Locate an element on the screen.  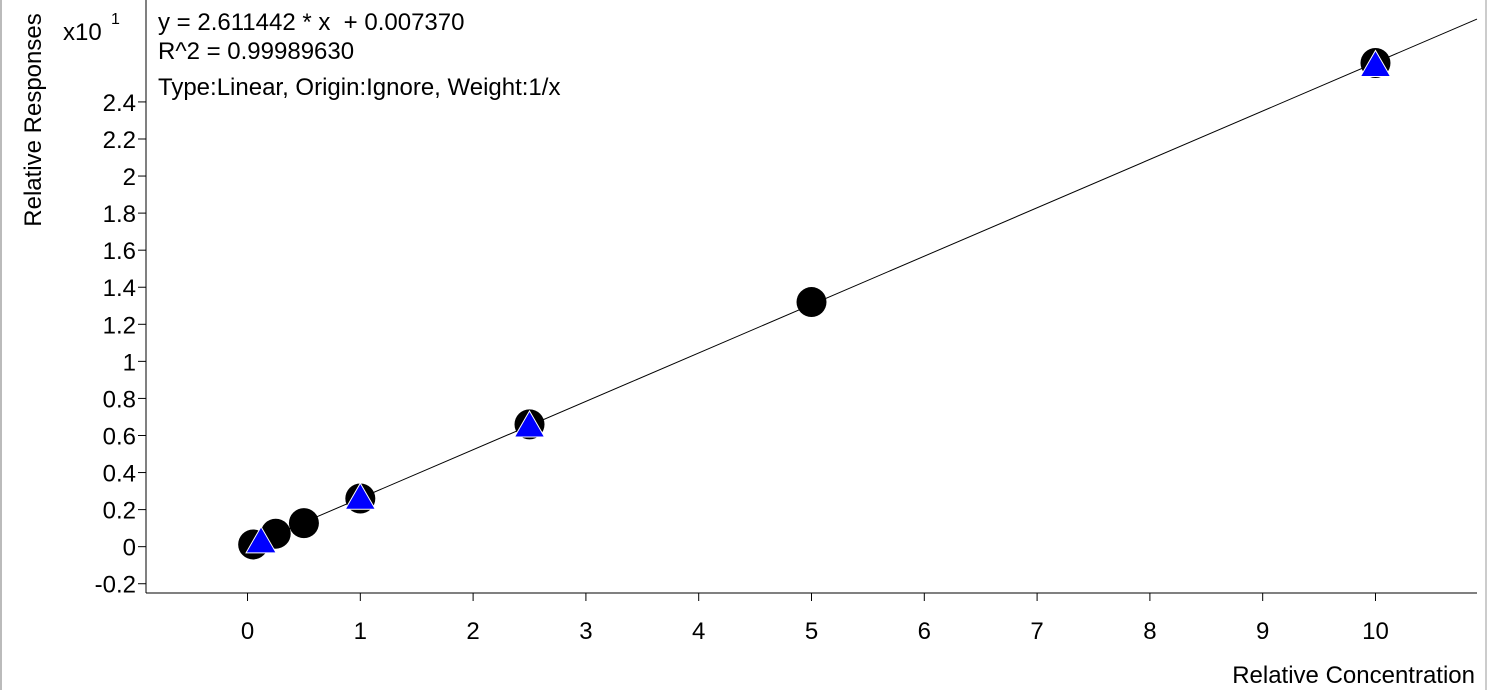
y-tick-label: 0 is located at coordinates (129, 548).